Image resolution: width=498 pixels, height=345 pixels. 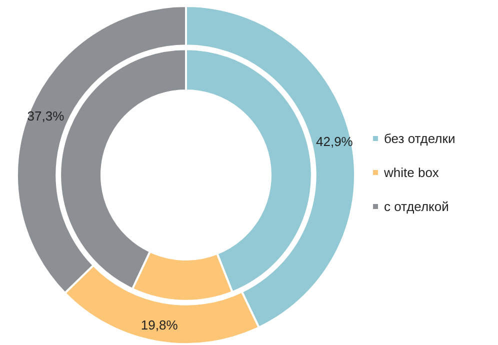 I want to click on legend-label: с отделкой, so click(x=416, y=206).